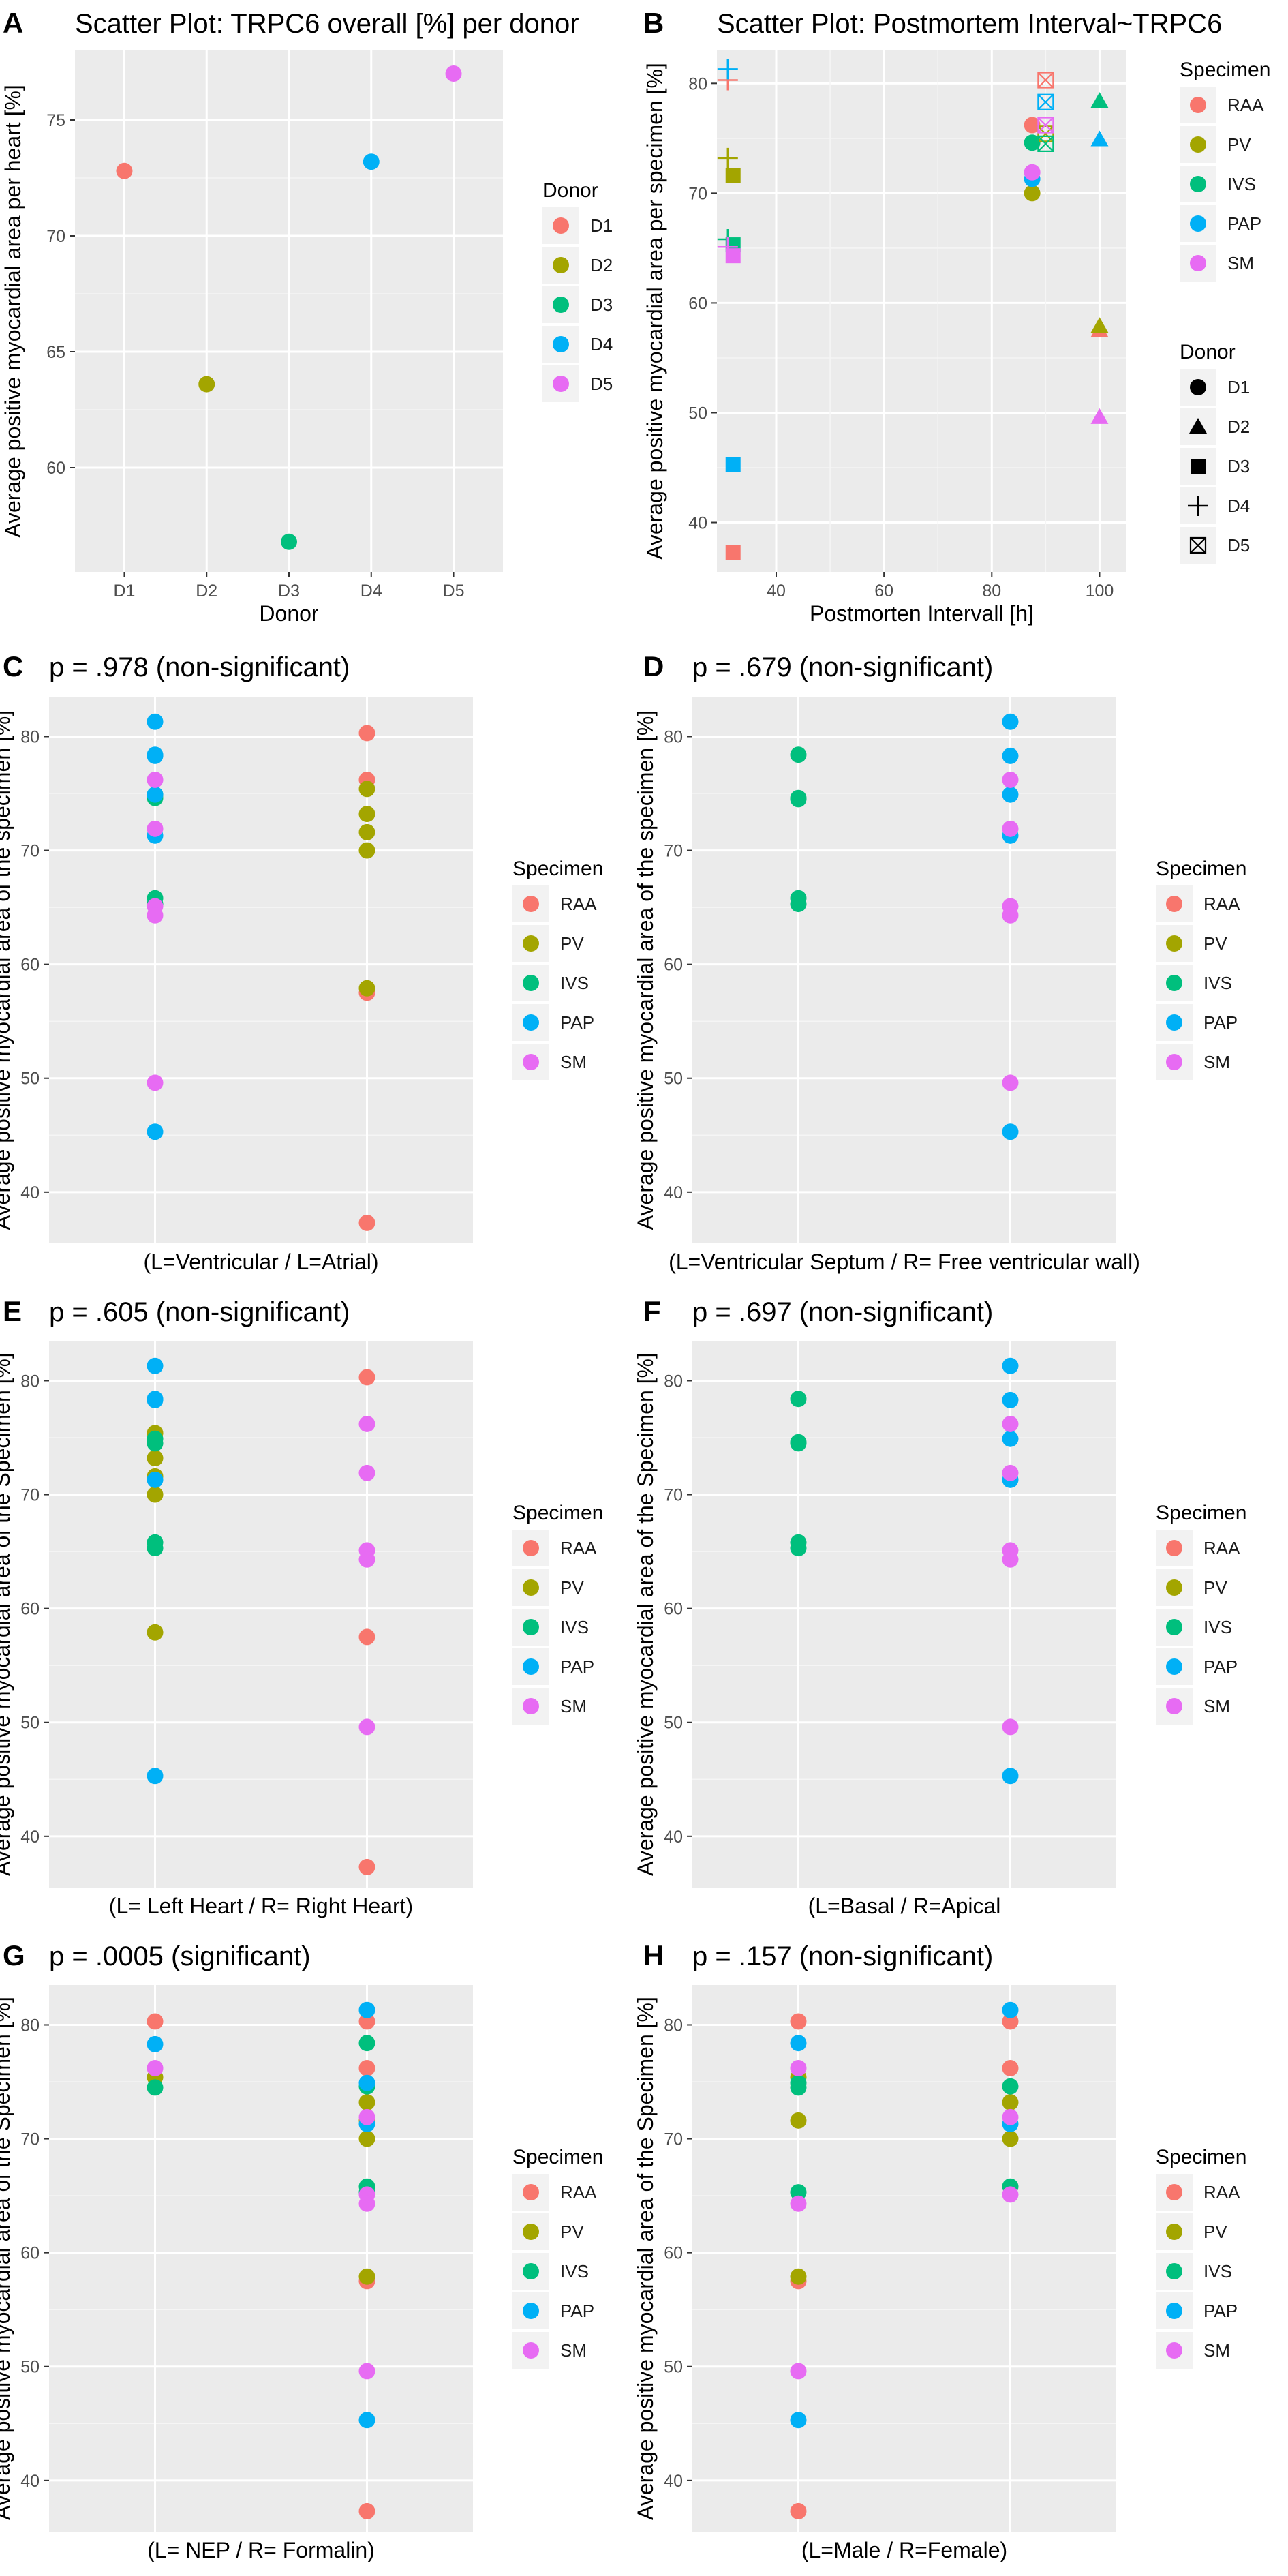 This screenshot has height=2576, width=1288. What do you see at coordinates (1032, 194) in the screenshot?
I see `data-point-pv-d1` at bounding box center [1032, 194].